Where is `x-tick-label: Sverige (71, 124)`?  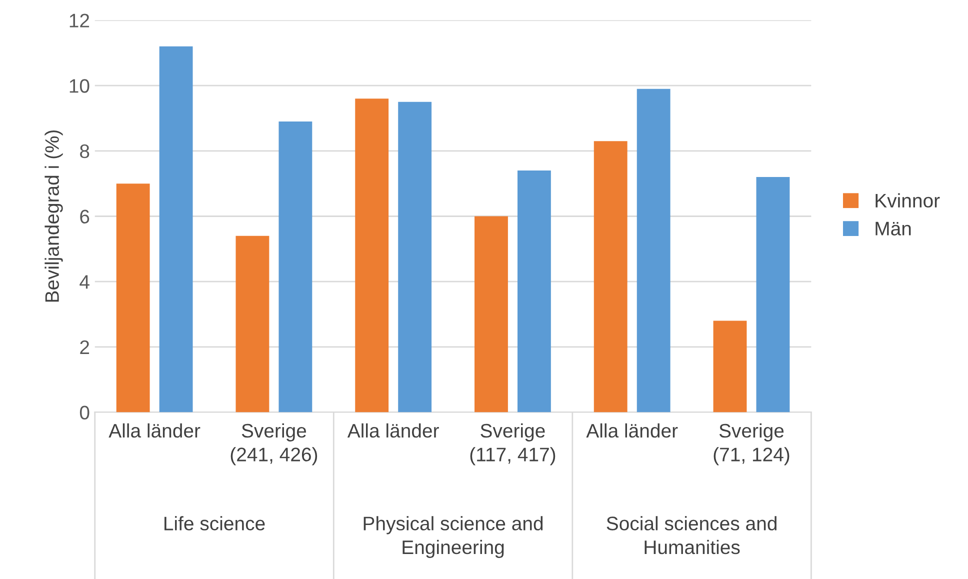
x-tick-label: Sverige (71, 124) is located at coordinates (752, 444).